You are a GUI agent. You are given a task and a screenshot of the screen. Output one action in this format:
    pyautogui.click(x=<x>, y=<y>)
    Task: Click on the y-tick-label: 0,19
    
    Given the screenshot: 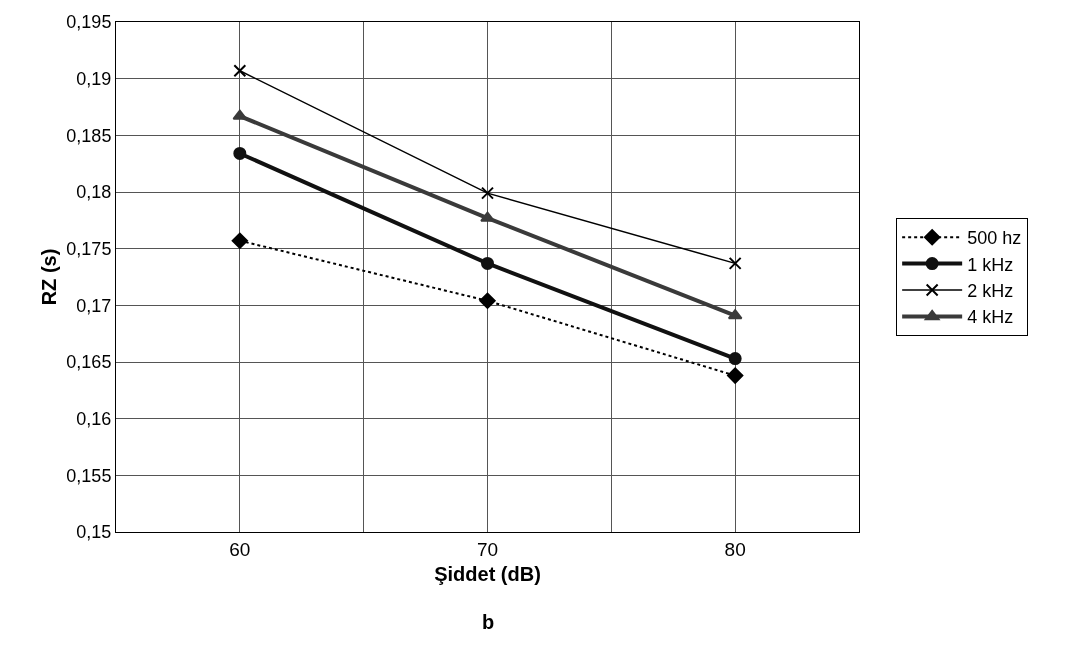 What is the action you would take?
    pyautogui.click(x=94, y=78)
    